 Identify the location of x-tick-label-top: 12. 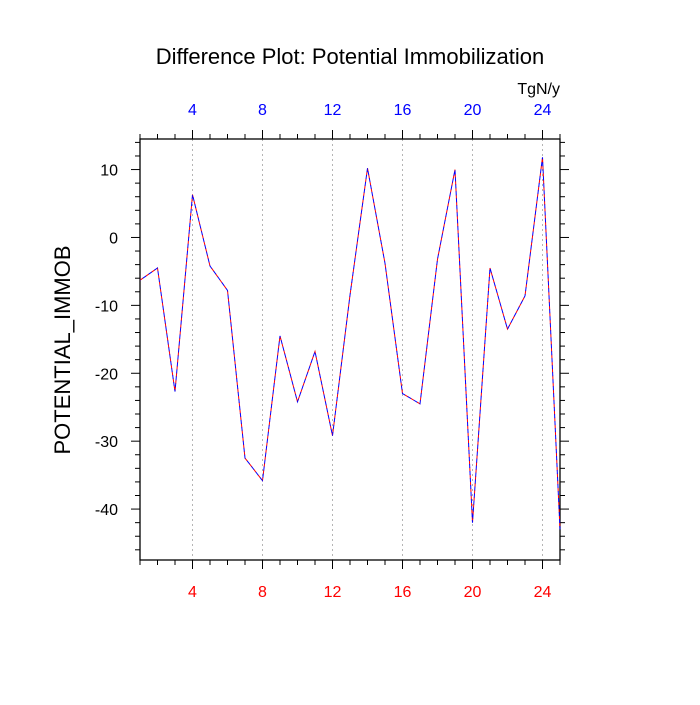
(333, 110).